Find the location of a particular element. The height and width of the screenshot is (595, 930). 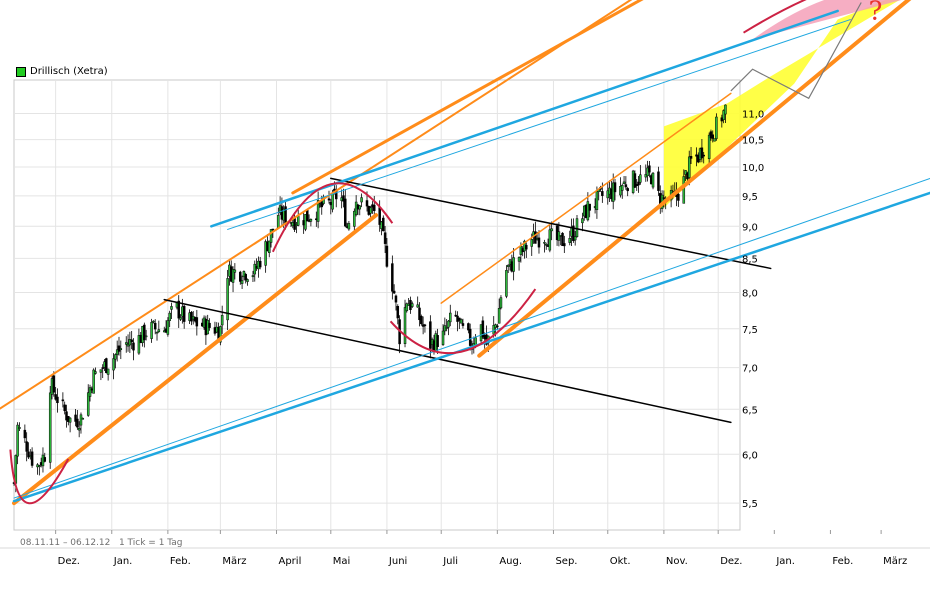

y-tick-label: 6,5 is located at coordinates (750, 410).